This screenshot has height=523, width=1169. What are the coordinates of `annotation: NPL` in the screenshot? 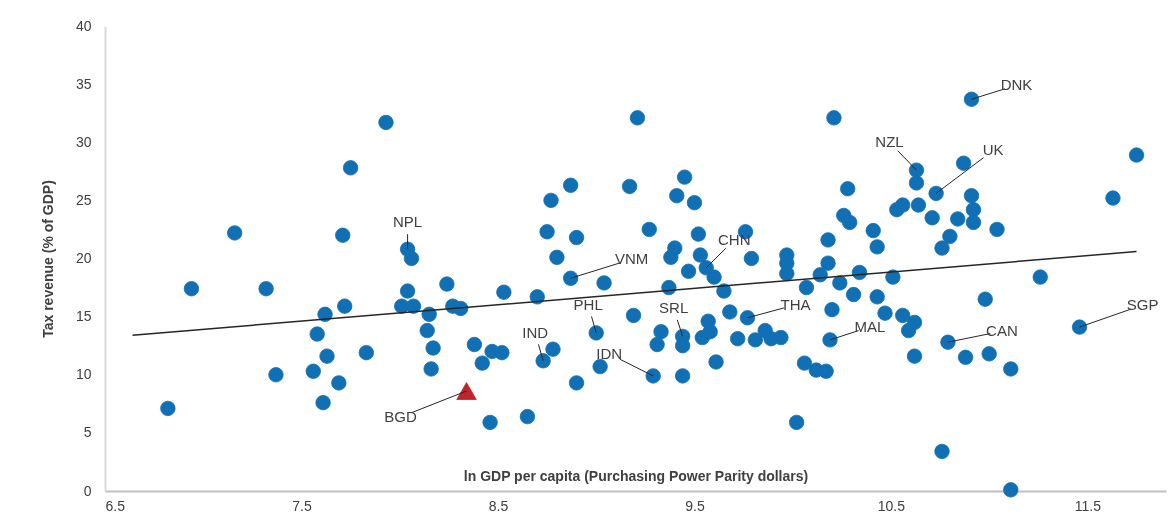 It's located at (407, 222).